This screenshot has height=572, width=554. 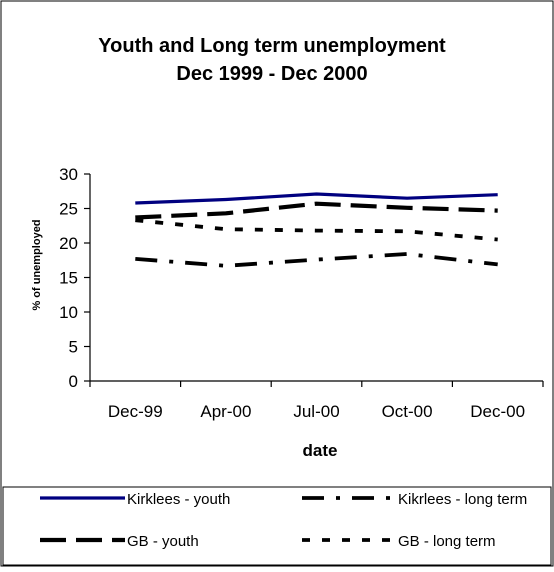 I want to click on legend-label-0: Kirklees - youth, so click(x=178, y=499).